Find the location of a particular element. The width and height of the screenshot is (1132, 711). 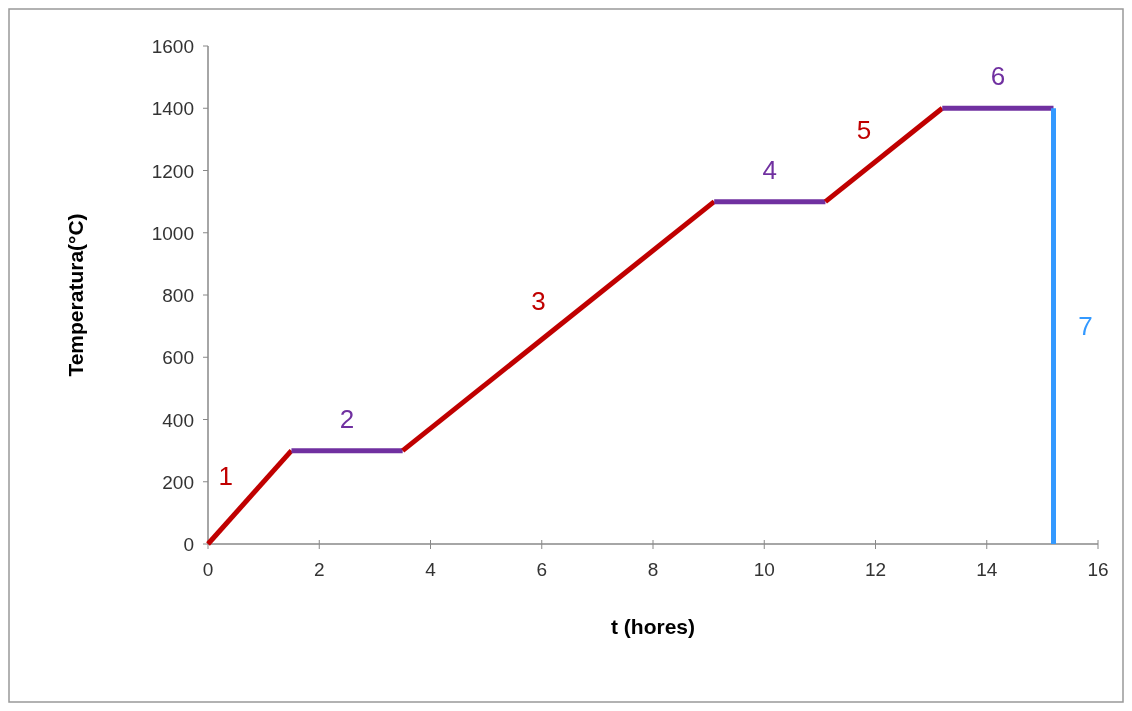

annotation: 2 is located at coordinates (347, 418).